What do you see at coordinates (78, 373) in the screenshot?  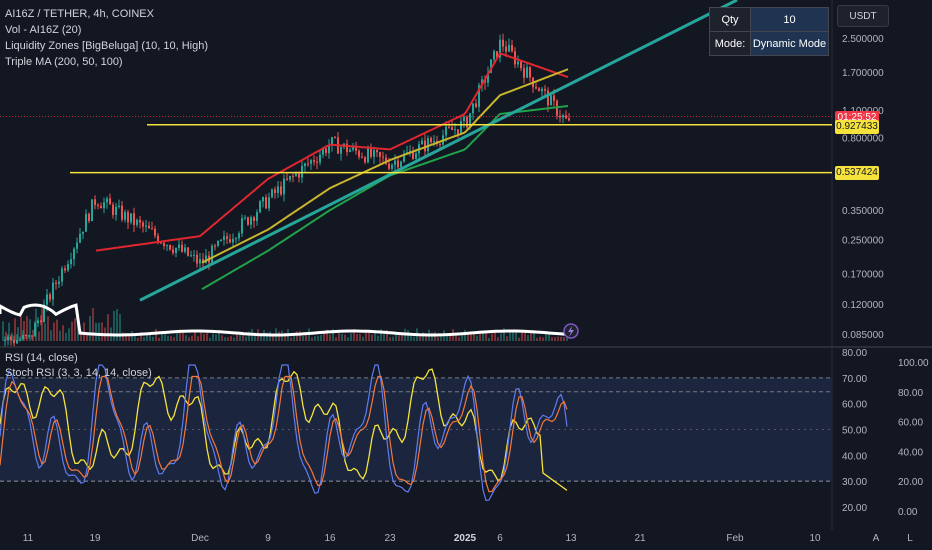 I see `legend-stoch: Stoch RSI (3, 3, 14, 14, close)` at bounding box center [78, 373].